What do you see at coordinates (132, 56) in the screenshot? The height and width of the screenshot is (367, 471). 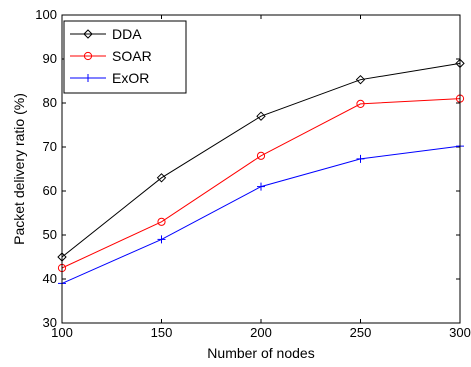 I see `legend-label-soar: SOAR` at bounding box center [132, 56].